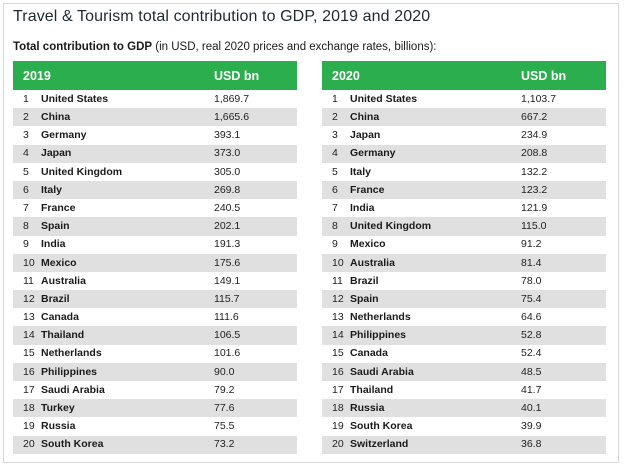  What do you see at coordinates (121, 171) in the screenshot?
I see `country-cell: United Kingdom` at bounding box center [121, 171].